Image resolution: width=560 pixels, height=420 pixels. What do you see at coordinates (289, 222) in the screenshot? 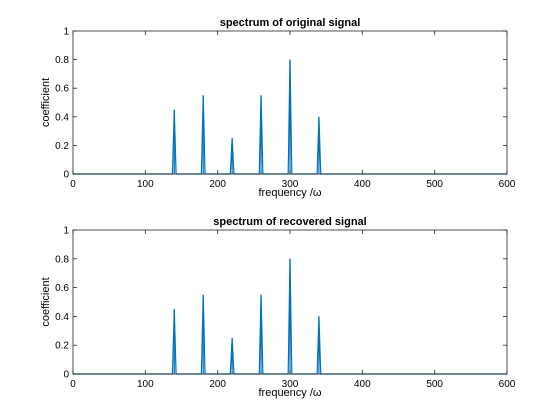
I see `chart-title: spectrum of recovered signal` at bounding box center [289, 222].